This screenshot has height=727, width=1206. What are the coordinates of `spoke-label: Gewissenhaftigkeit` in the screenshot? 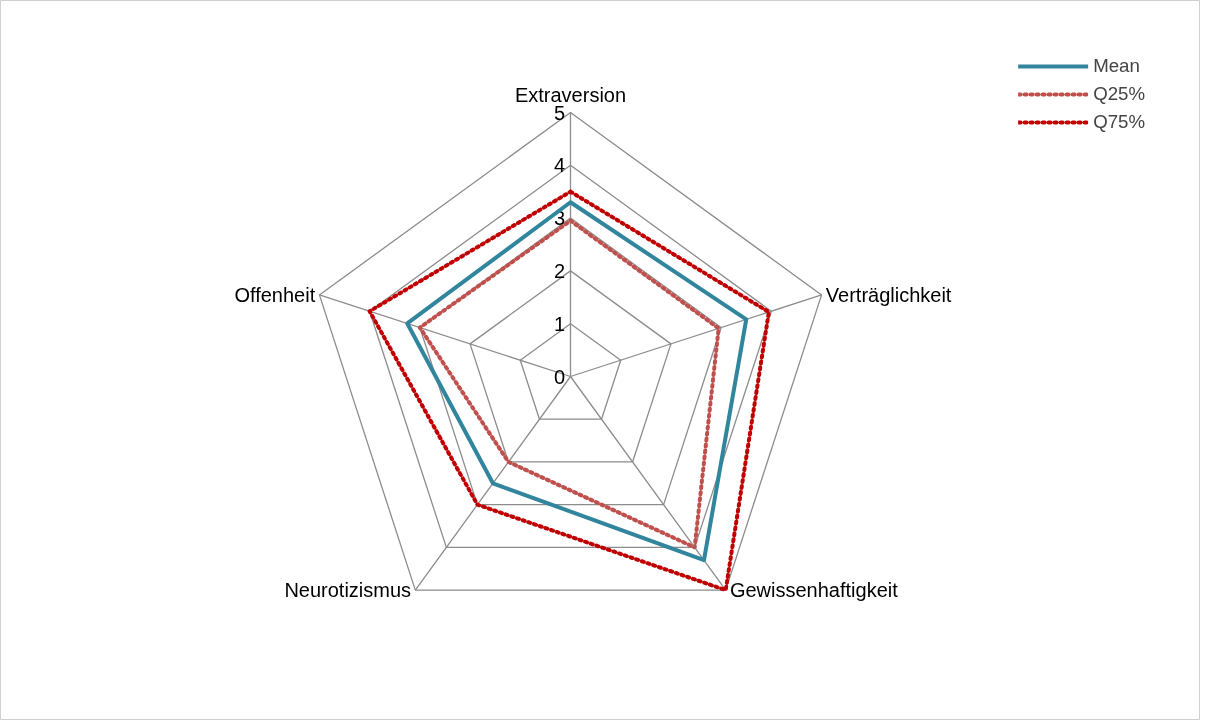 It's located at (814, 590).